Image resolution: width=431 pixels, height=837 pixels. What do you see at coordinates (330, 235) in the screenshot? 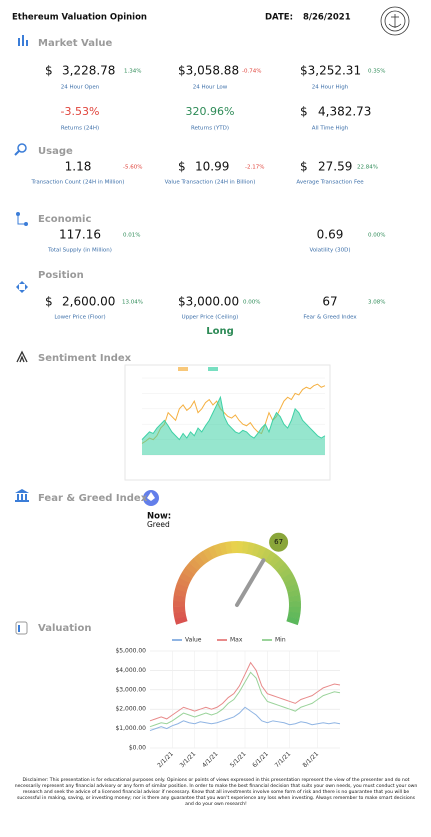
I see `metric-value: 0.69` at bounding box center [330, 235].